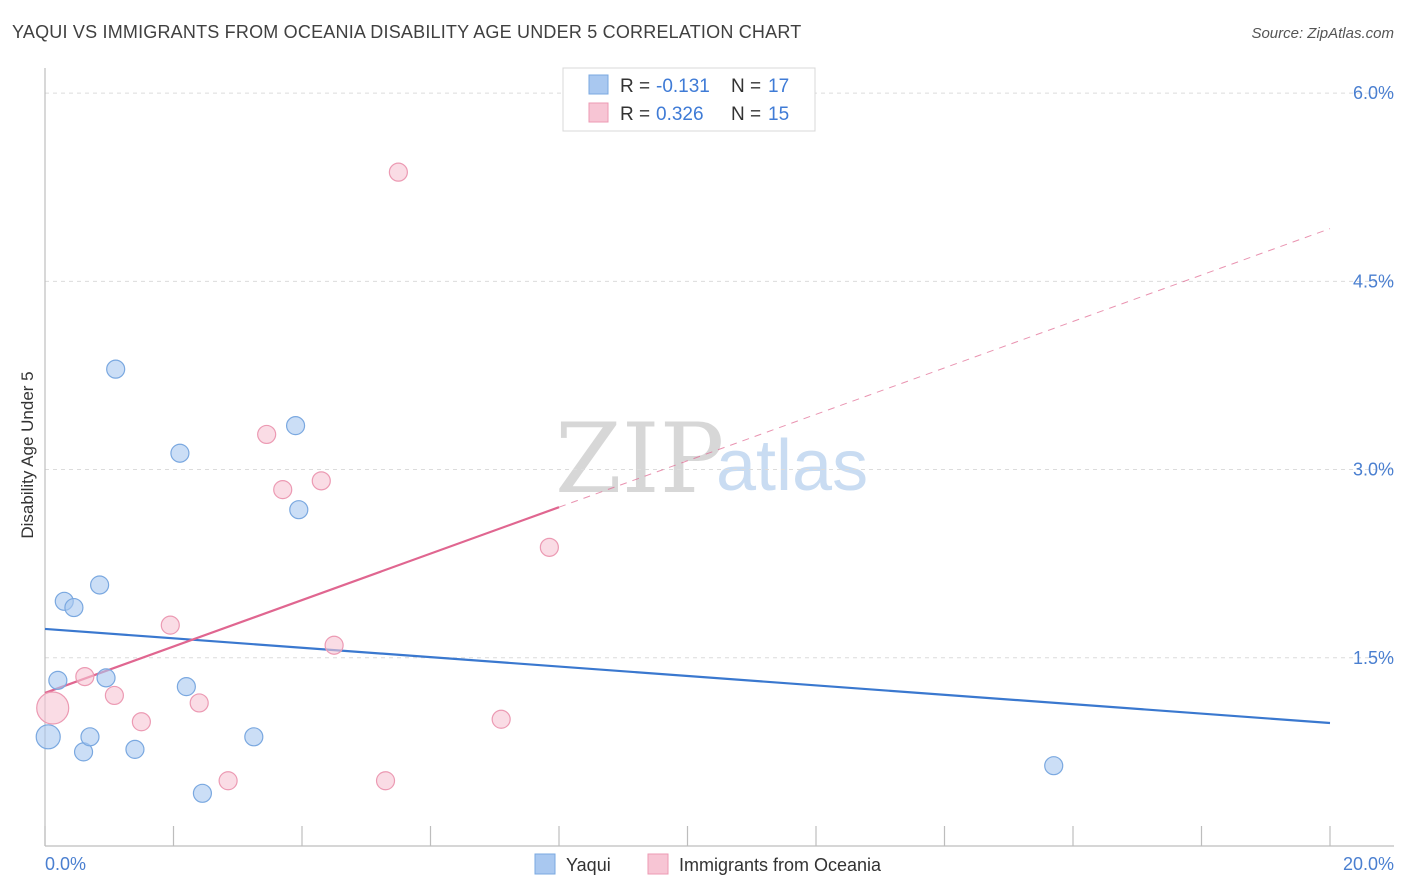 The height and width of the screenshot is (892, 1406). I want to click on x-tick-label-max: 20.0%, so click(1368, 864).